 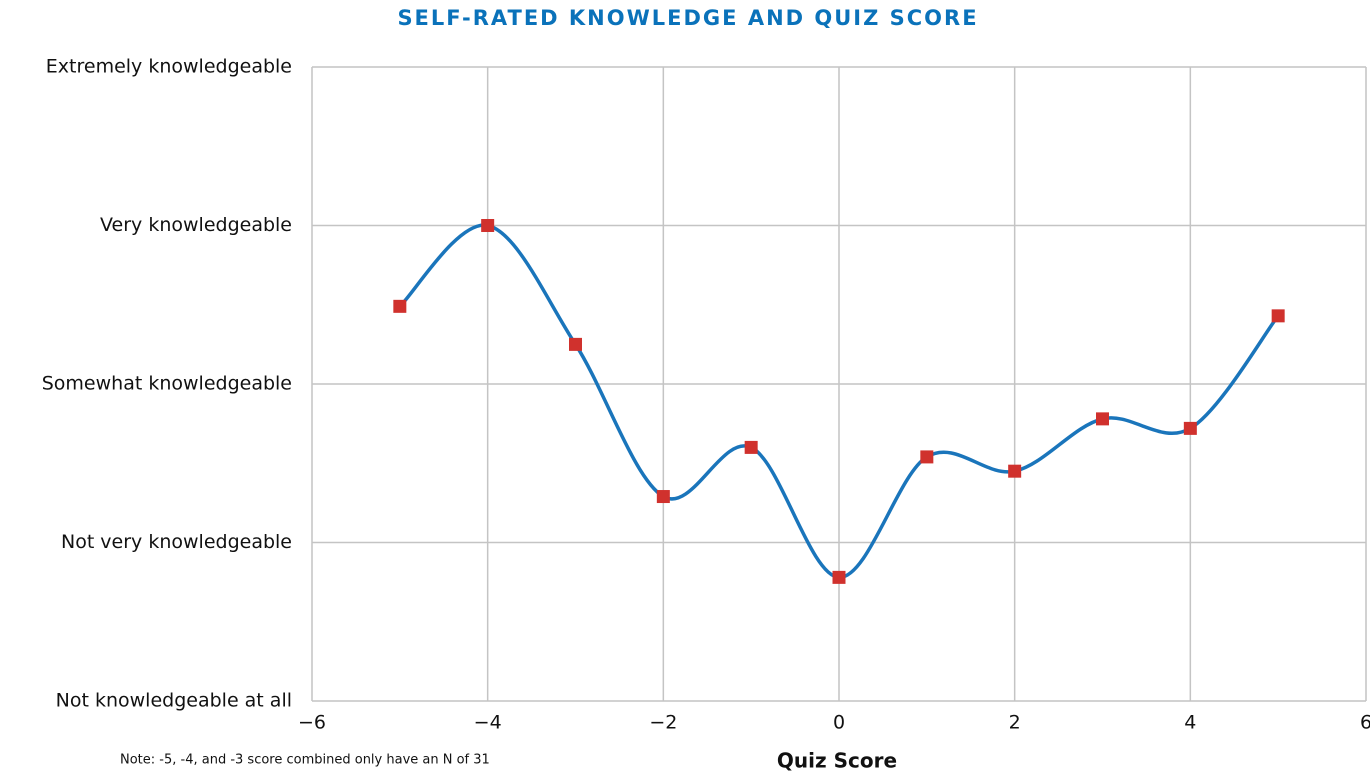 What do you see at coordinates (174, 701) in the screenshot?
I see `y-tick-label: Not knowledgeable at all` at bounding box center [174, 701].